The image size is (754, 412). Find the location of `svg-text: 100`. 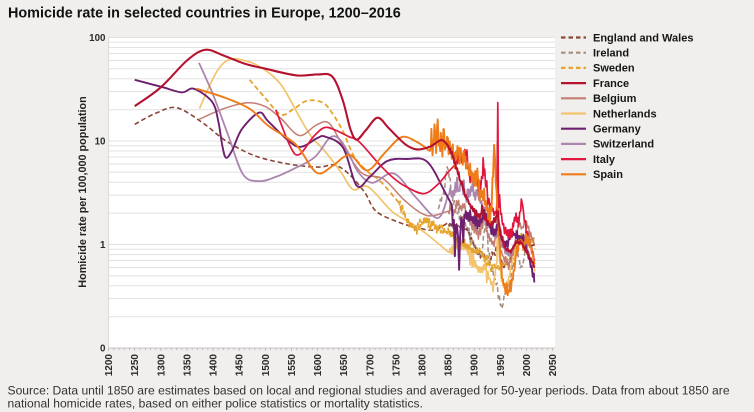

svg-text: 100 is located at coordinates (97, 38).